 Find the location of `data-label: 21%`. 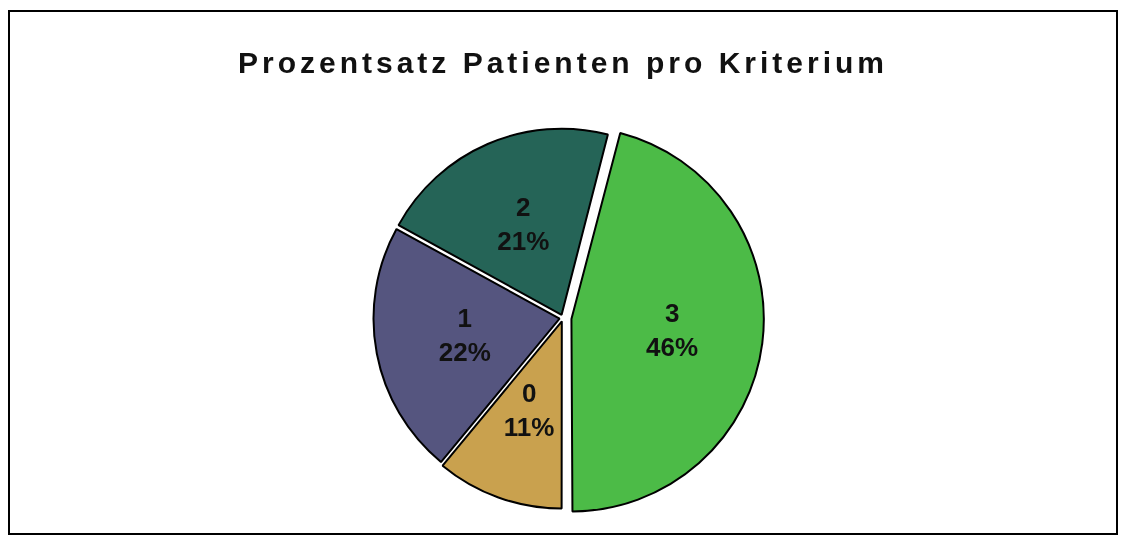

data-label: 21% is located at coordinates (523, 241).